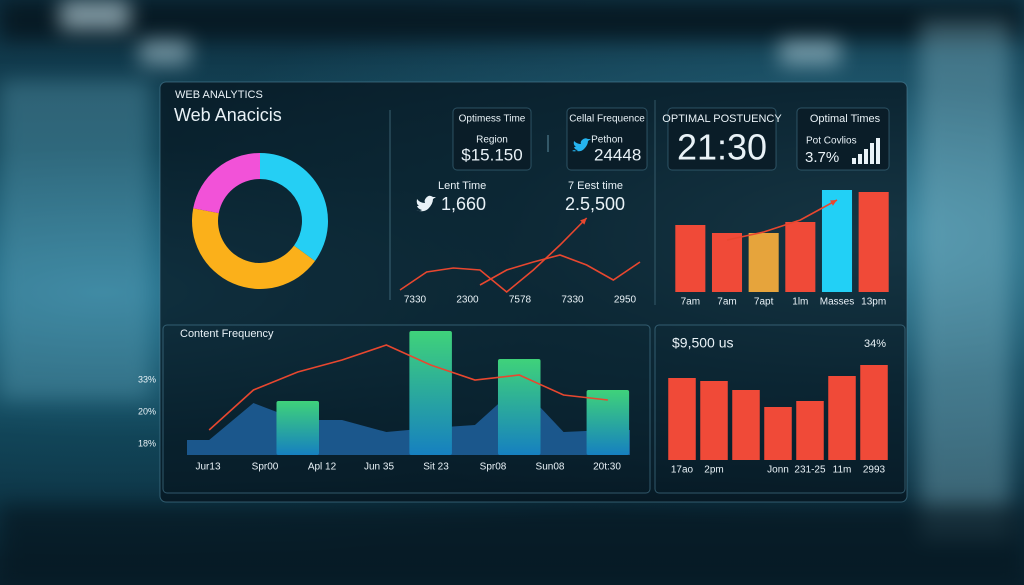 This screenshot has height=585, width=1024. What do you see at coordinates (875, 344) in the screenshot?
I see `badge: 34%` at bounding box center [875, 344].